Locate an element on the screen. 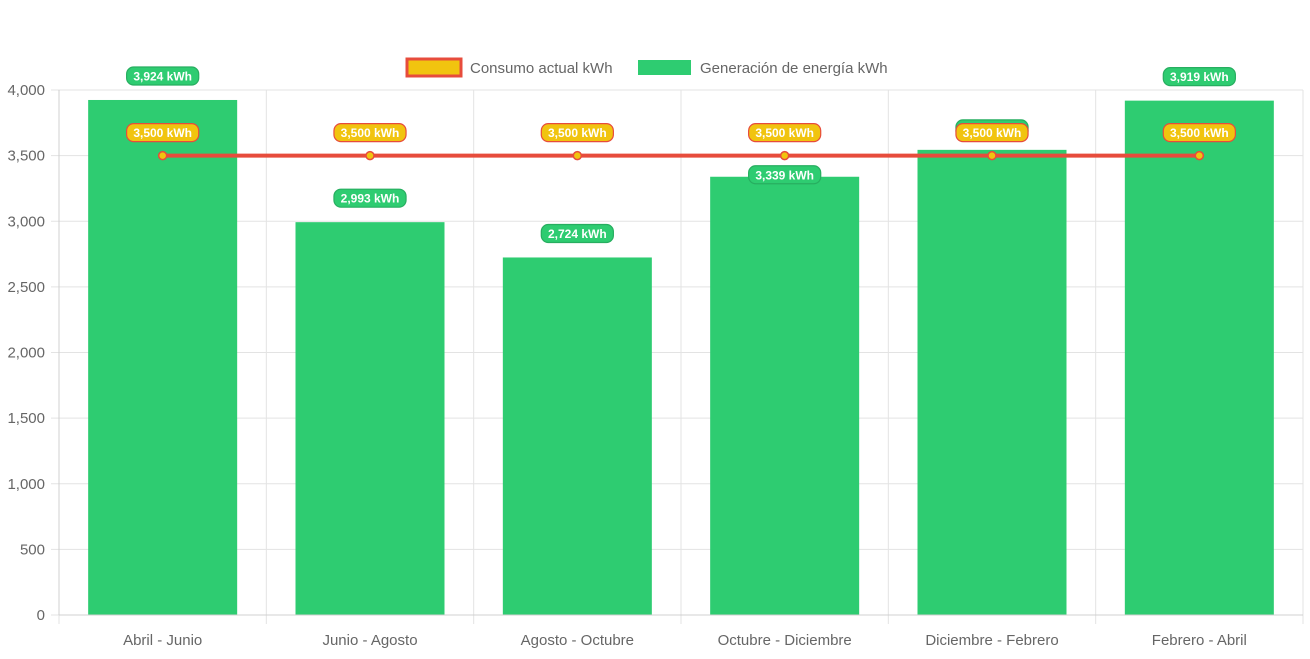 Image resolution: width=1310 pixels, height=659 pixels. x-tick-label: Octubre - Diciembre is located at coordinates (785, 640).